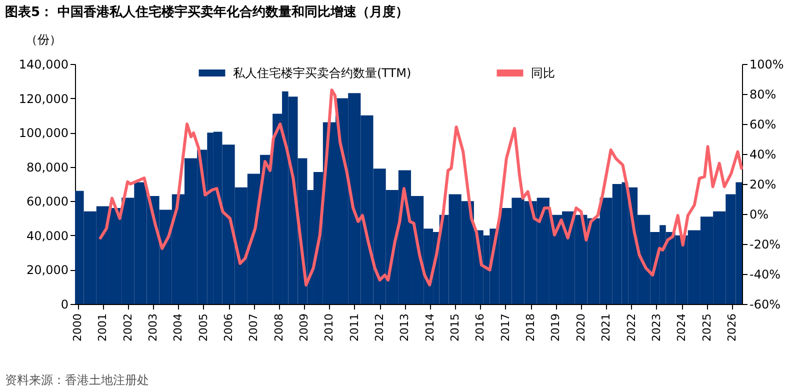 This screenshot has height=392, width=800. What do you see at coordinates (763, 95) in the screenshot?
I see `y2-tick-label: 80%` at bounding box center [763, 95].